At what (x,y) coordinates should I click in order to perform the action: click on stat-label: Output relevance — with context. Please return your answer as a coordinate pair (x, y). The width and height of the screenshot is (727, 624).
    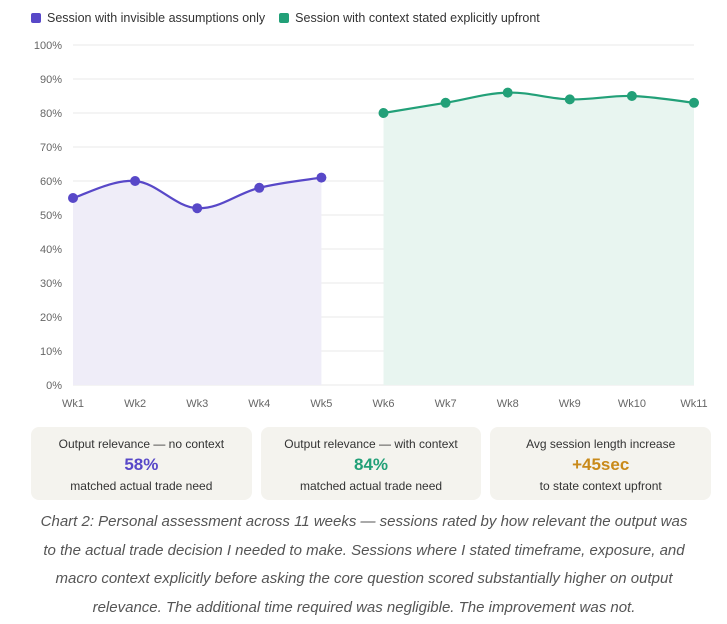
    Looking at the image, I should click on (371, 444).